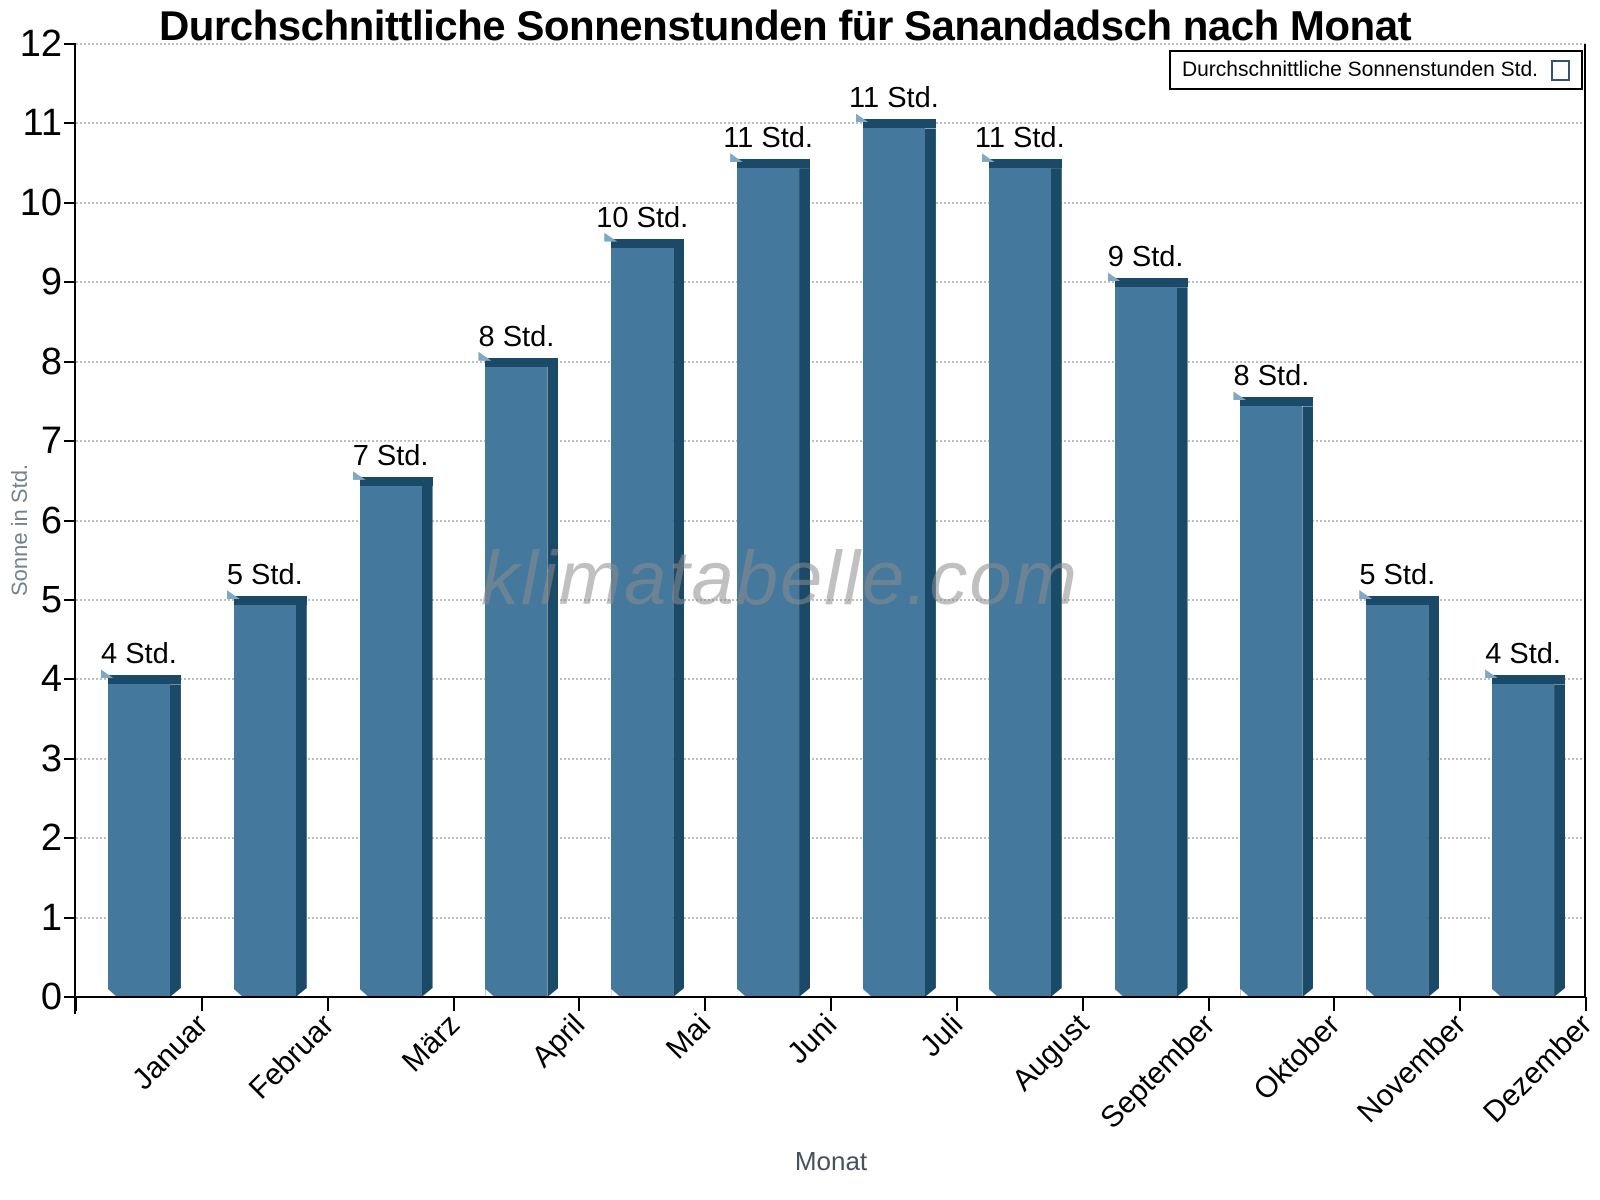 Image resolution: width=1600 pixels, height=1200 pixels. I want to click on y-tick-label: 3, so click(51, 758).